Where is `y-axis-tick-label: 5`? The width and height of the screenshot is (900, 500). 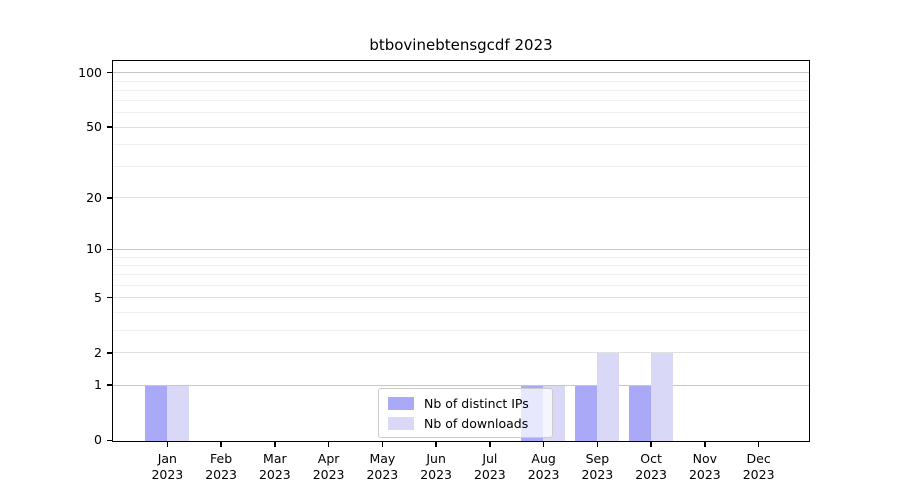 y-axis-tick-label: 5 is located at coordinates (98, 297).